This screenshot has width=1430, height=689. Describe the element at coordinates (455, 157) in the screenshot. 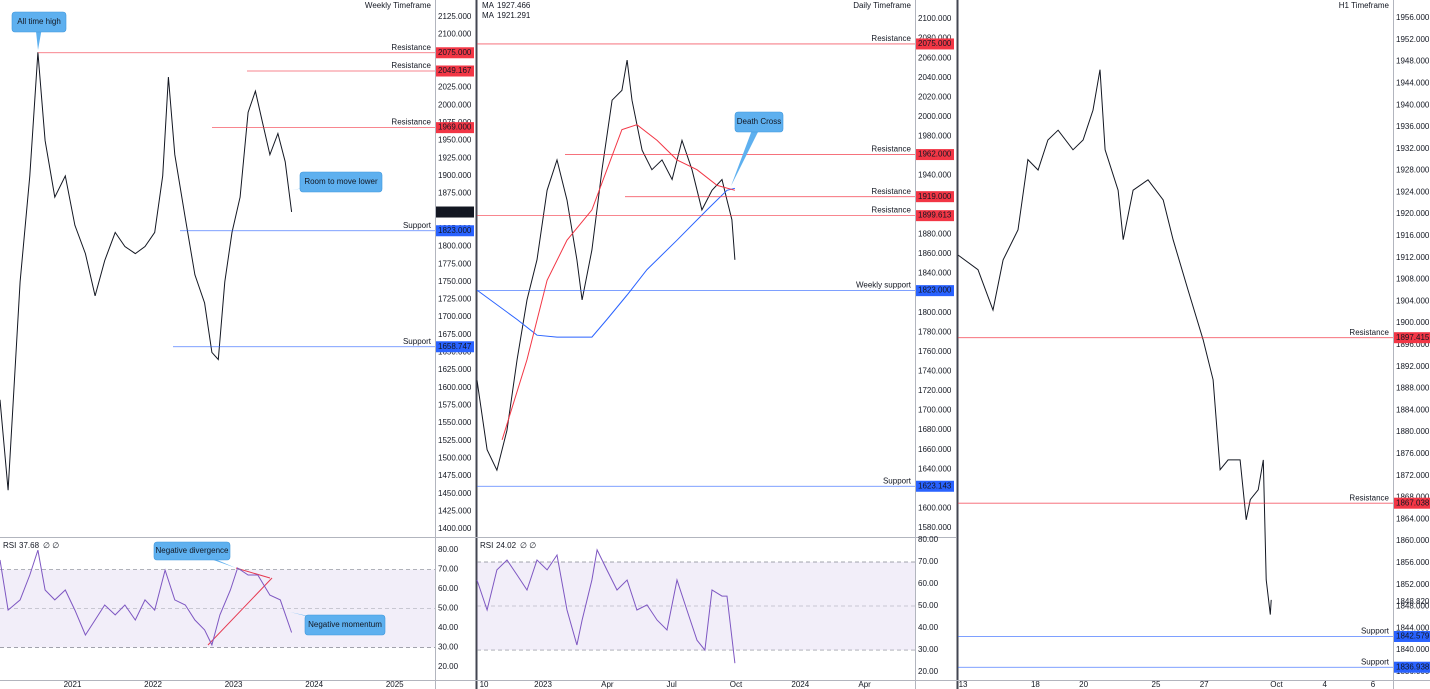

I see `y-tick-label: 1925.000` at that location.